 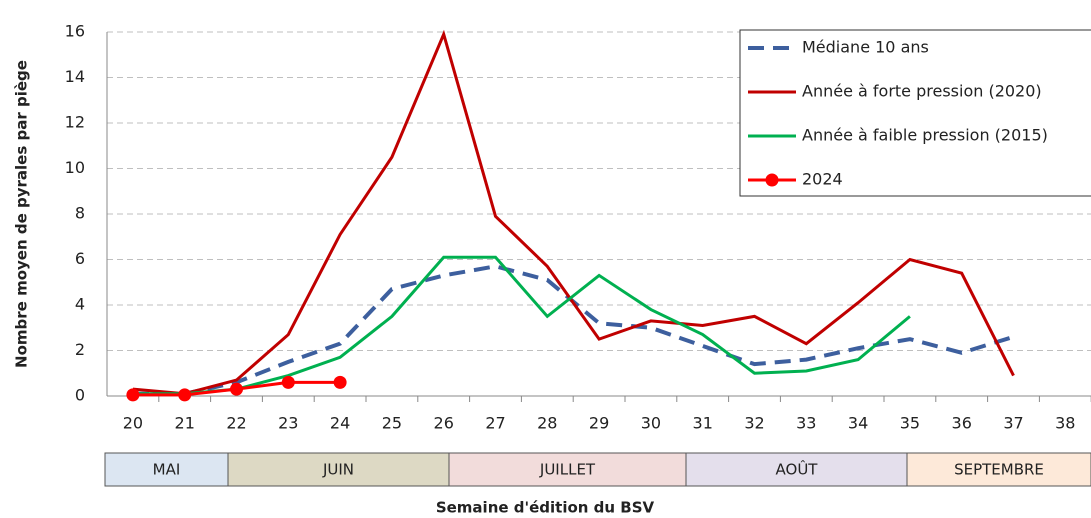 What do you see at coordinates (22, 214) in the screenshot?
I see `y-axis-label: Nombre moyen de pyrales par piège` at bounding box center [22, 214].